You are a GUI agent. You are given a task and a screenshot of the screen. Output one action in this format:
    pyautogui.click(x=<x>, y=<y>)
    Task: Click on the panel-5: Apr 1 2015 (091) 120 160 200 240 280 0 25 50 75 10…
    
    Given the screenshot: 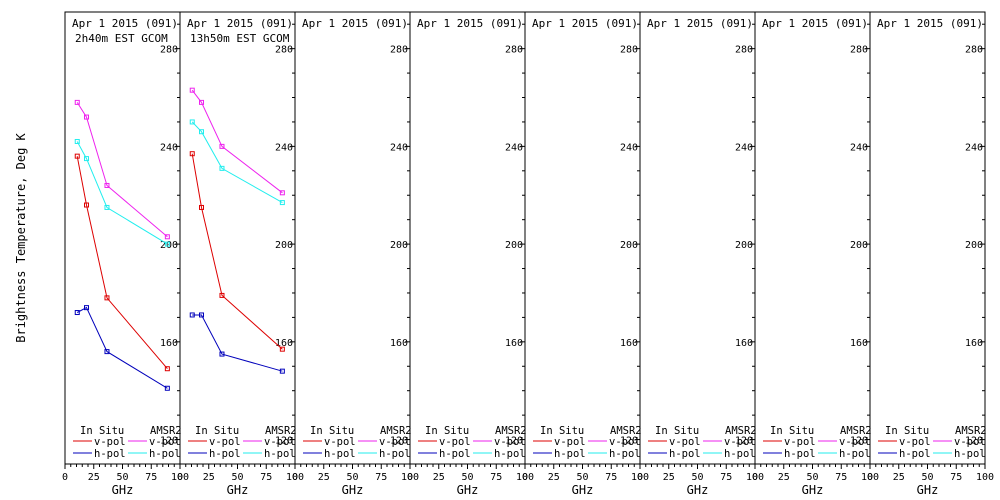 What is the action you would take?
    pyautogui.click(x=585, y=254)
    